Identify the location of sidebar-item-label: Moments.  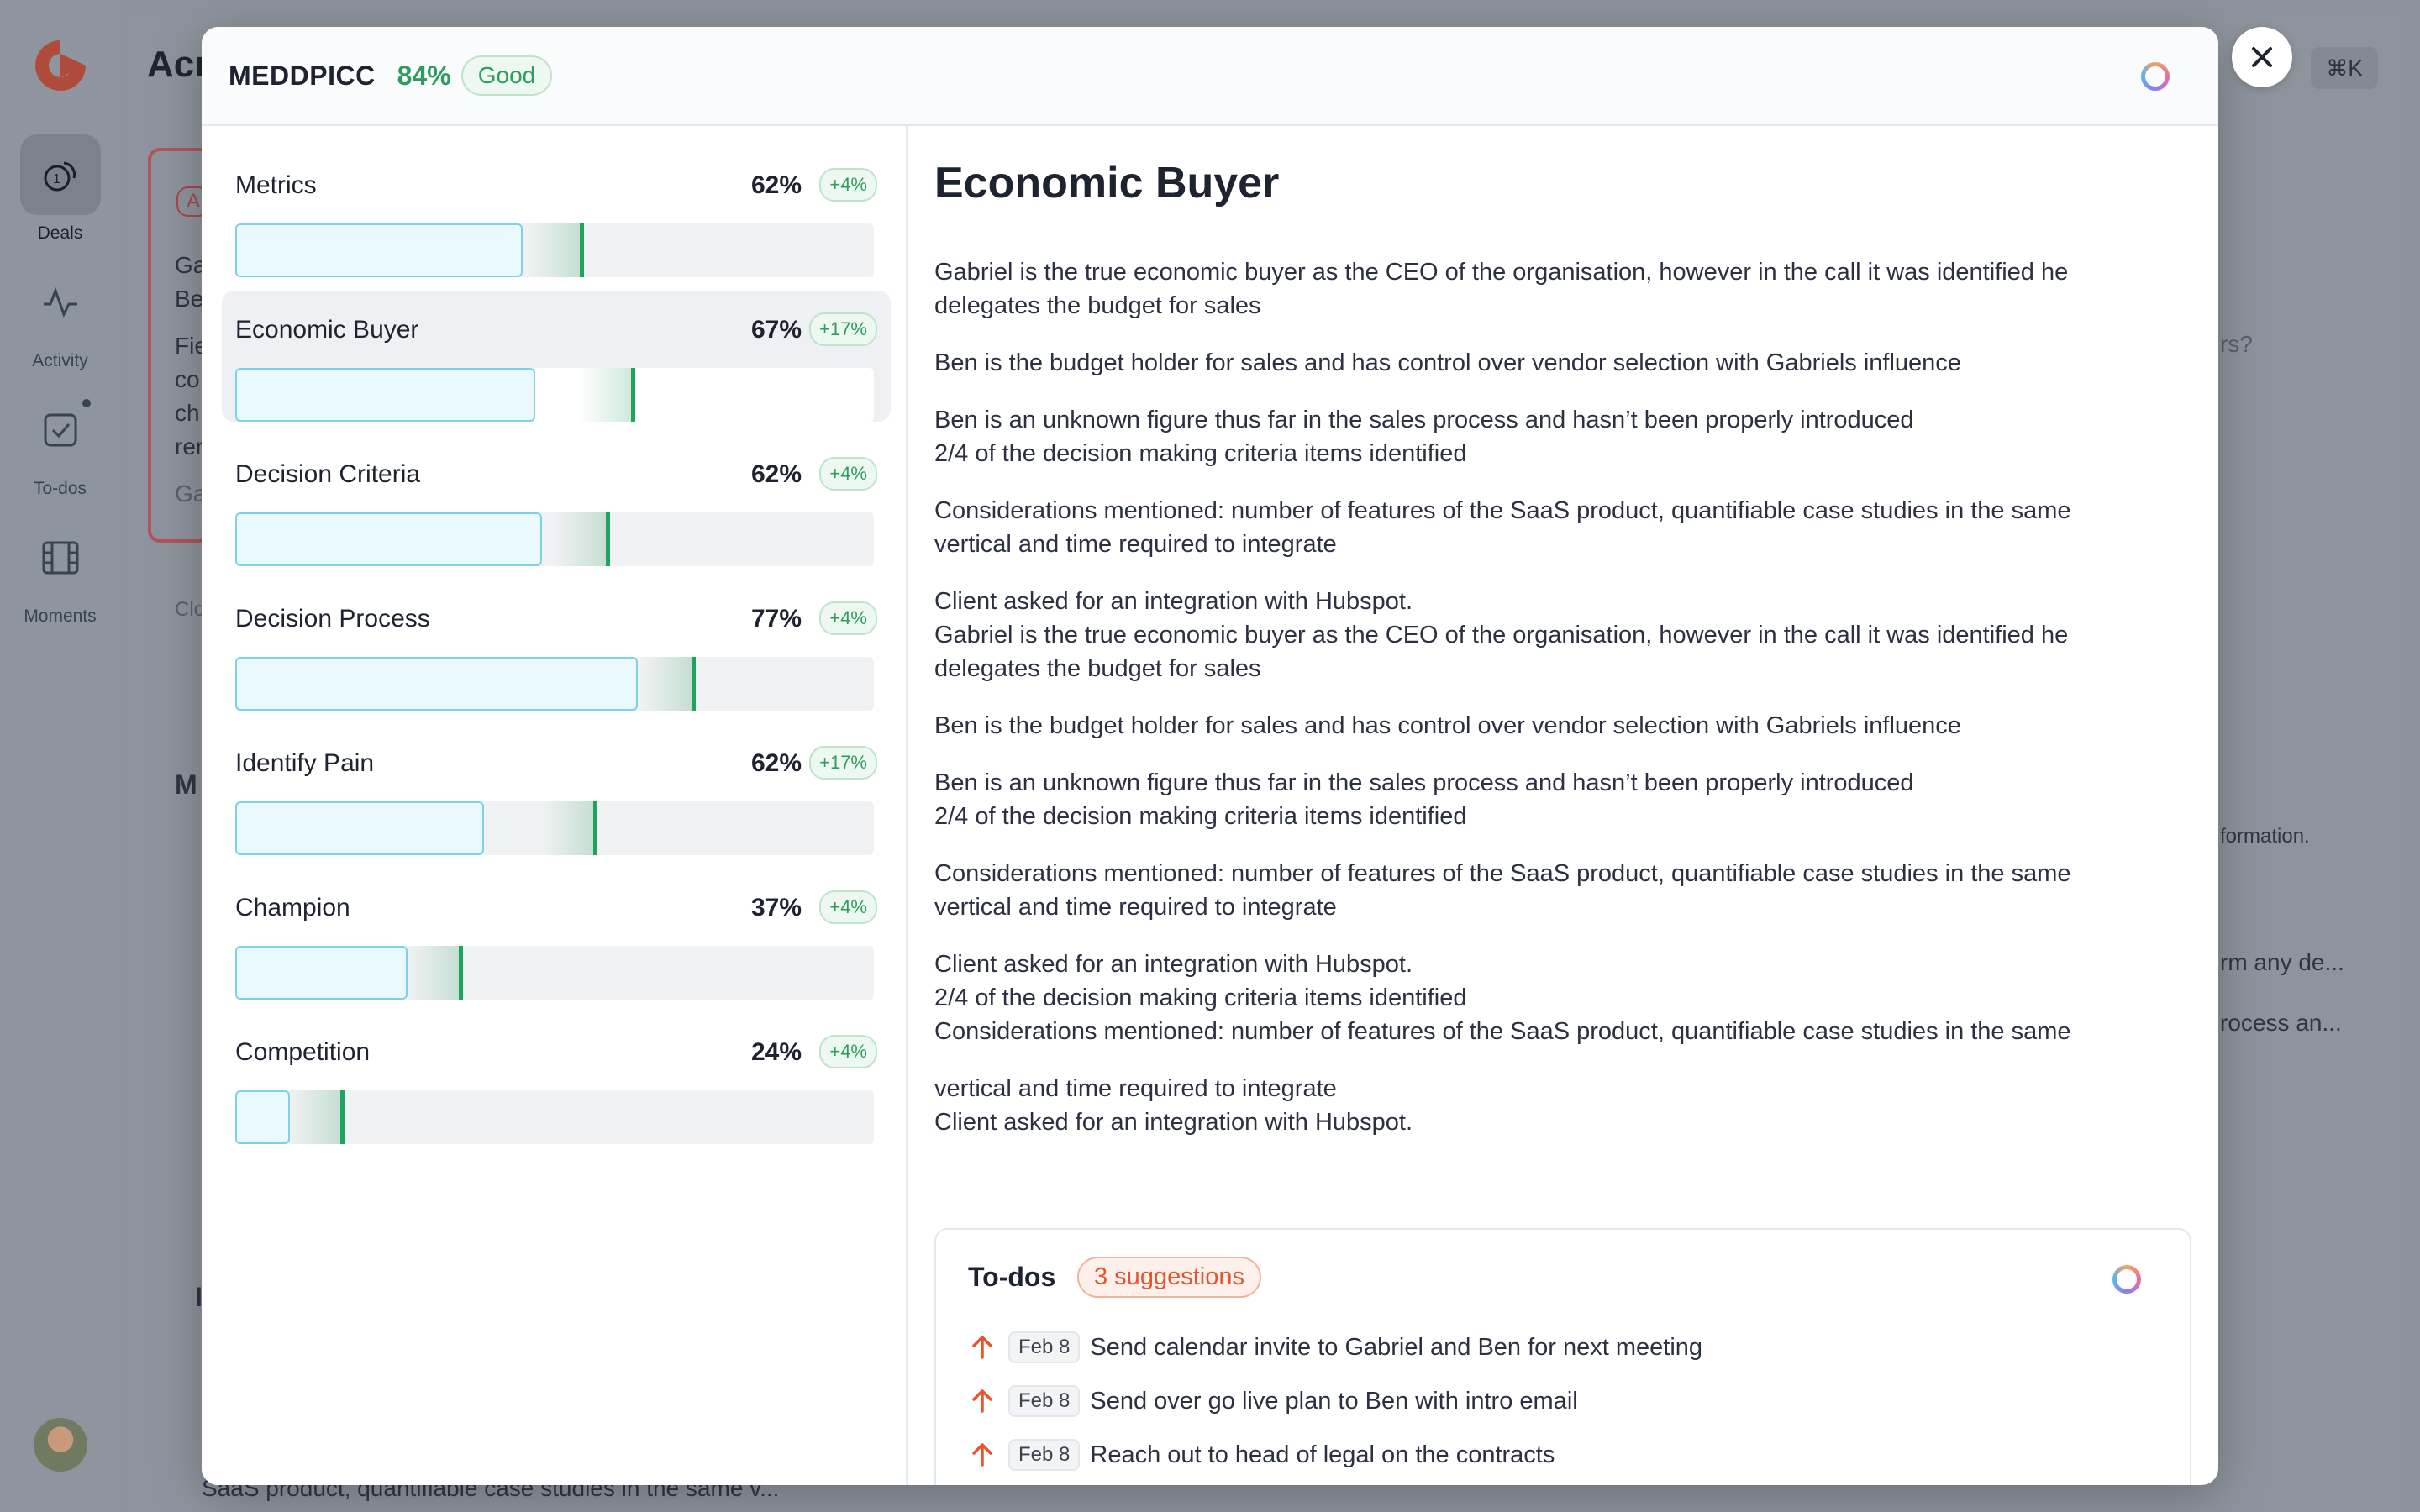
(60, 616).